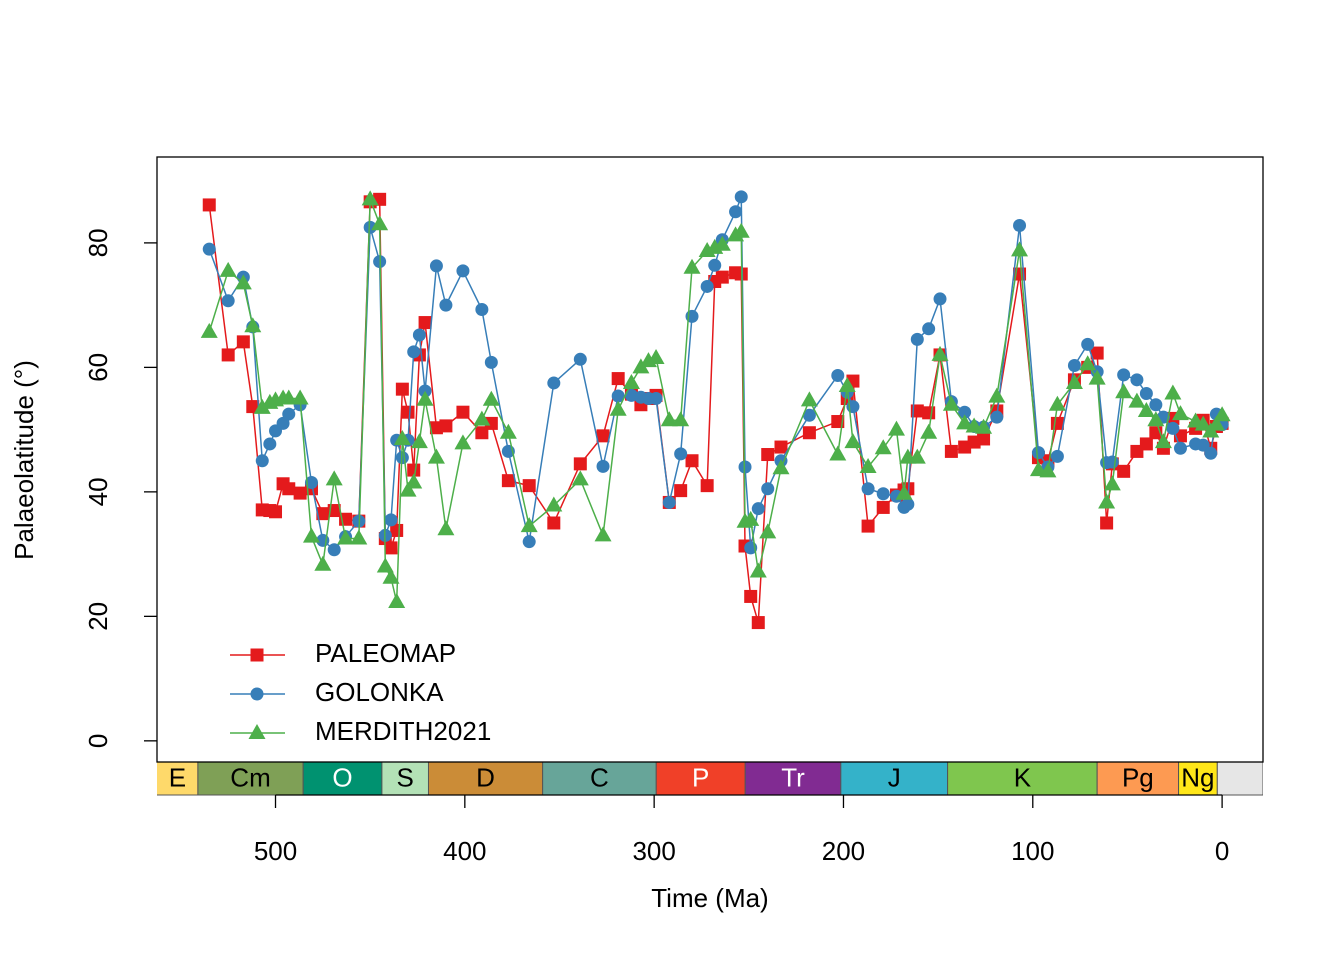 Image resolution: width=1344 pixels, height=960 pixels. I want to click on y-tick-label: 0, so click(98, 741).